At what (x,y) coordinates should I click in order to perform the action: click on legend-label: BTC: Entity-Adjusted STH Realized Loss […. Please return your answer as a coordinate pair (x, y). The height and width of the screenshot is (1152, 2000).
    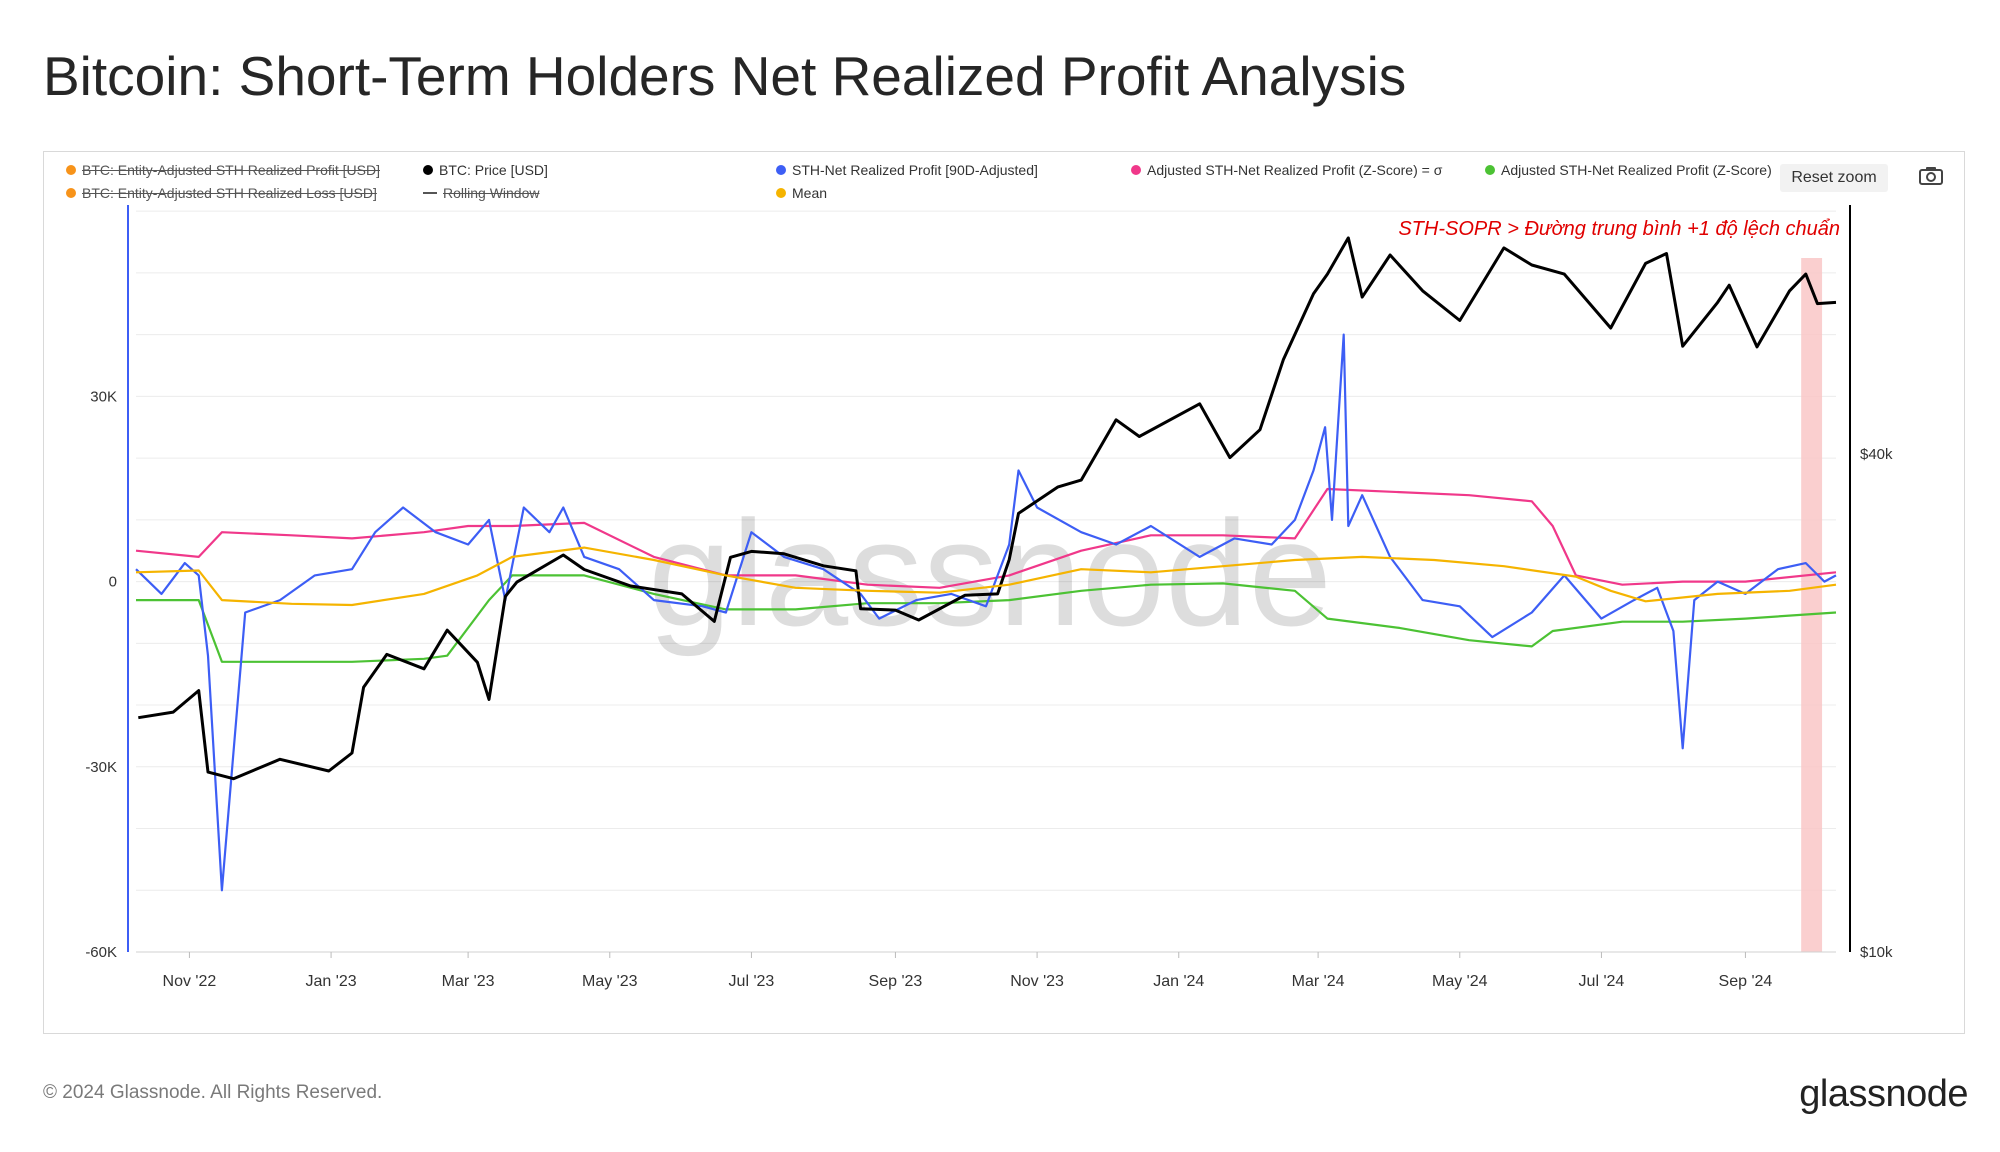
    Looking at the image, I should click on (229, 193).